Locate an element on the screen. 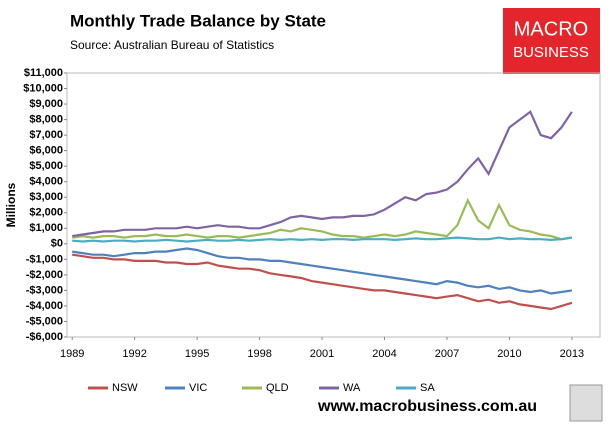  x-tick-label: 1995 is located at coordinates (197, 354).